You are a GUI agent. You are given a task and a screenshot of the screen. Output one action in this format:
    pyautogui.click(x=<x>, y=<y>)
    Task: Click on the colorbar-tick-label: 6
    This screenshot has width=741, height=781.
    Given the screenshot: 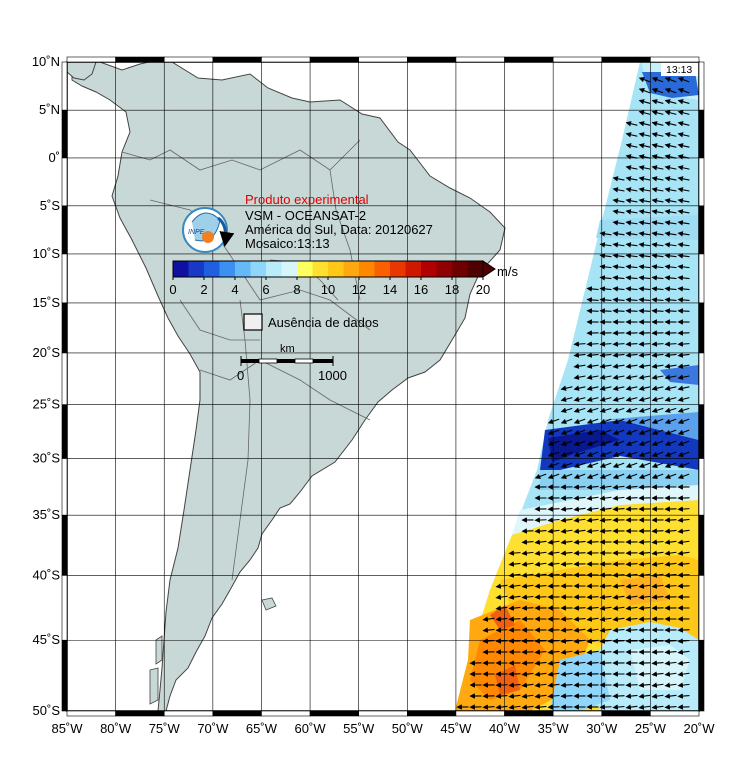 What is the action you would take?
    pyautogui.click(x=265, y=289)
    